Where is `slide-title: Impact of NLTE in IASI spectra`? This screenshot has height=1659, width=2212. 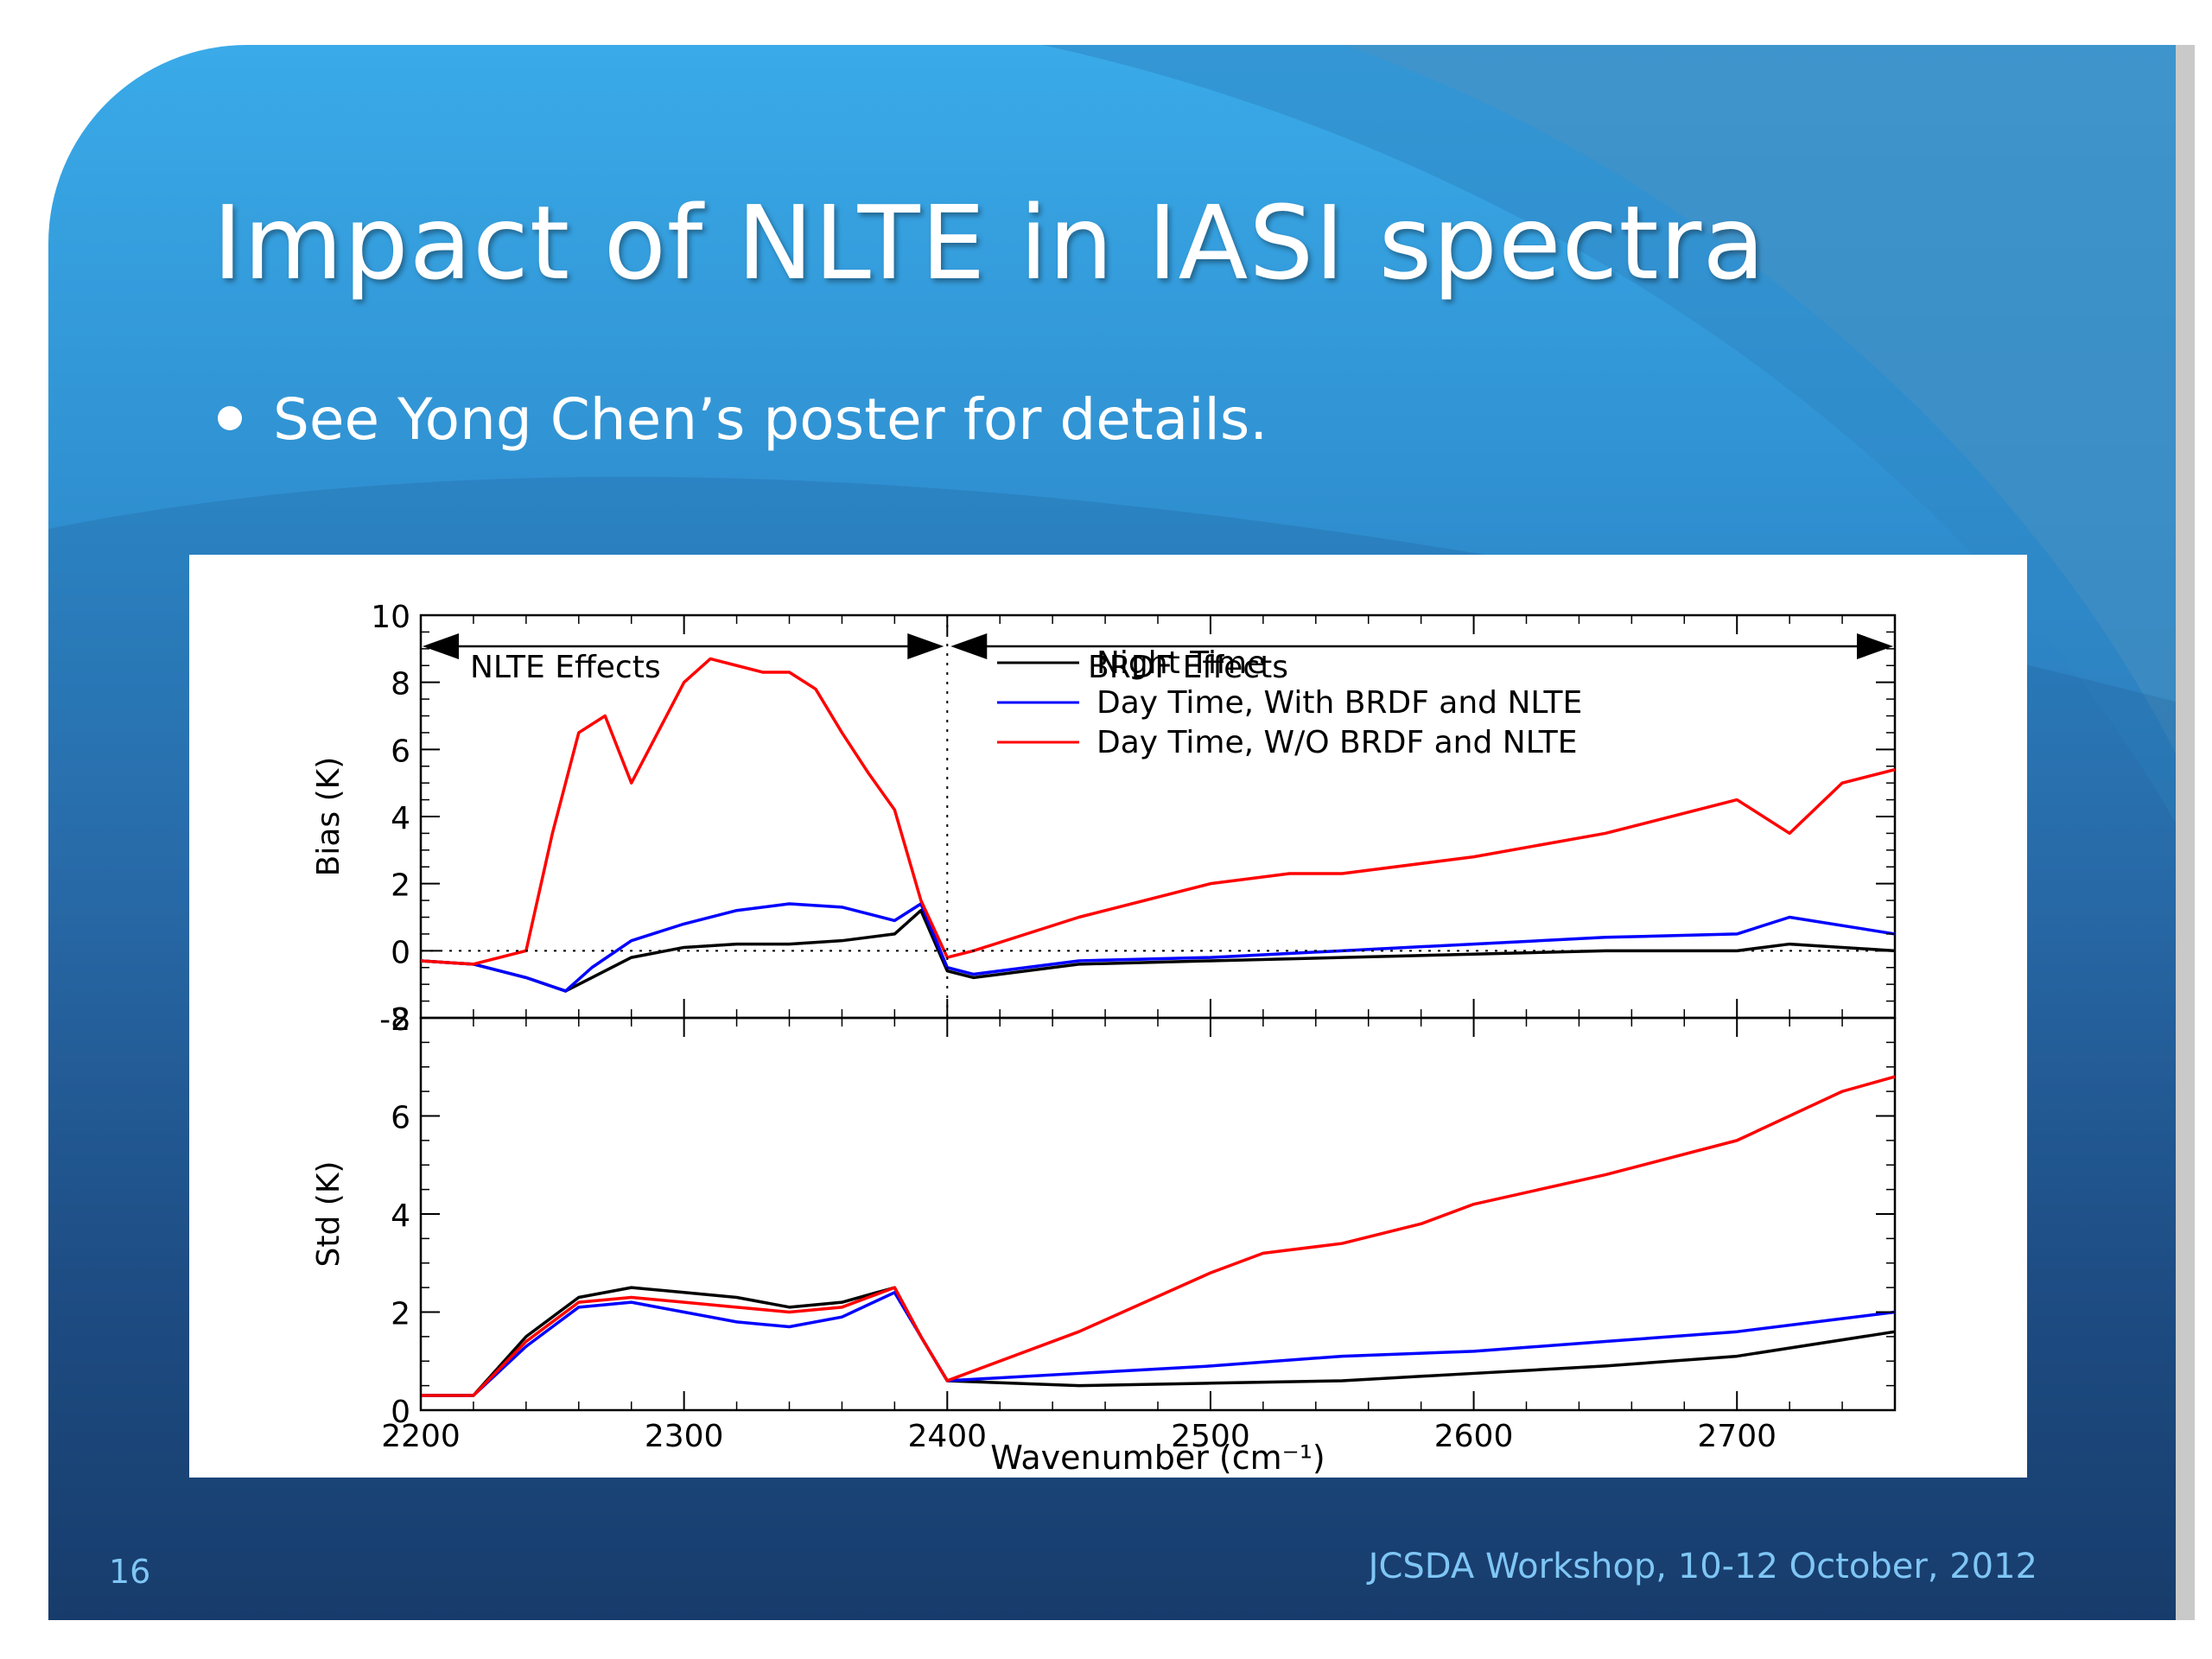
slide-title: Impact of NLTE in IASI spectra is located at coordinates (990, 242).